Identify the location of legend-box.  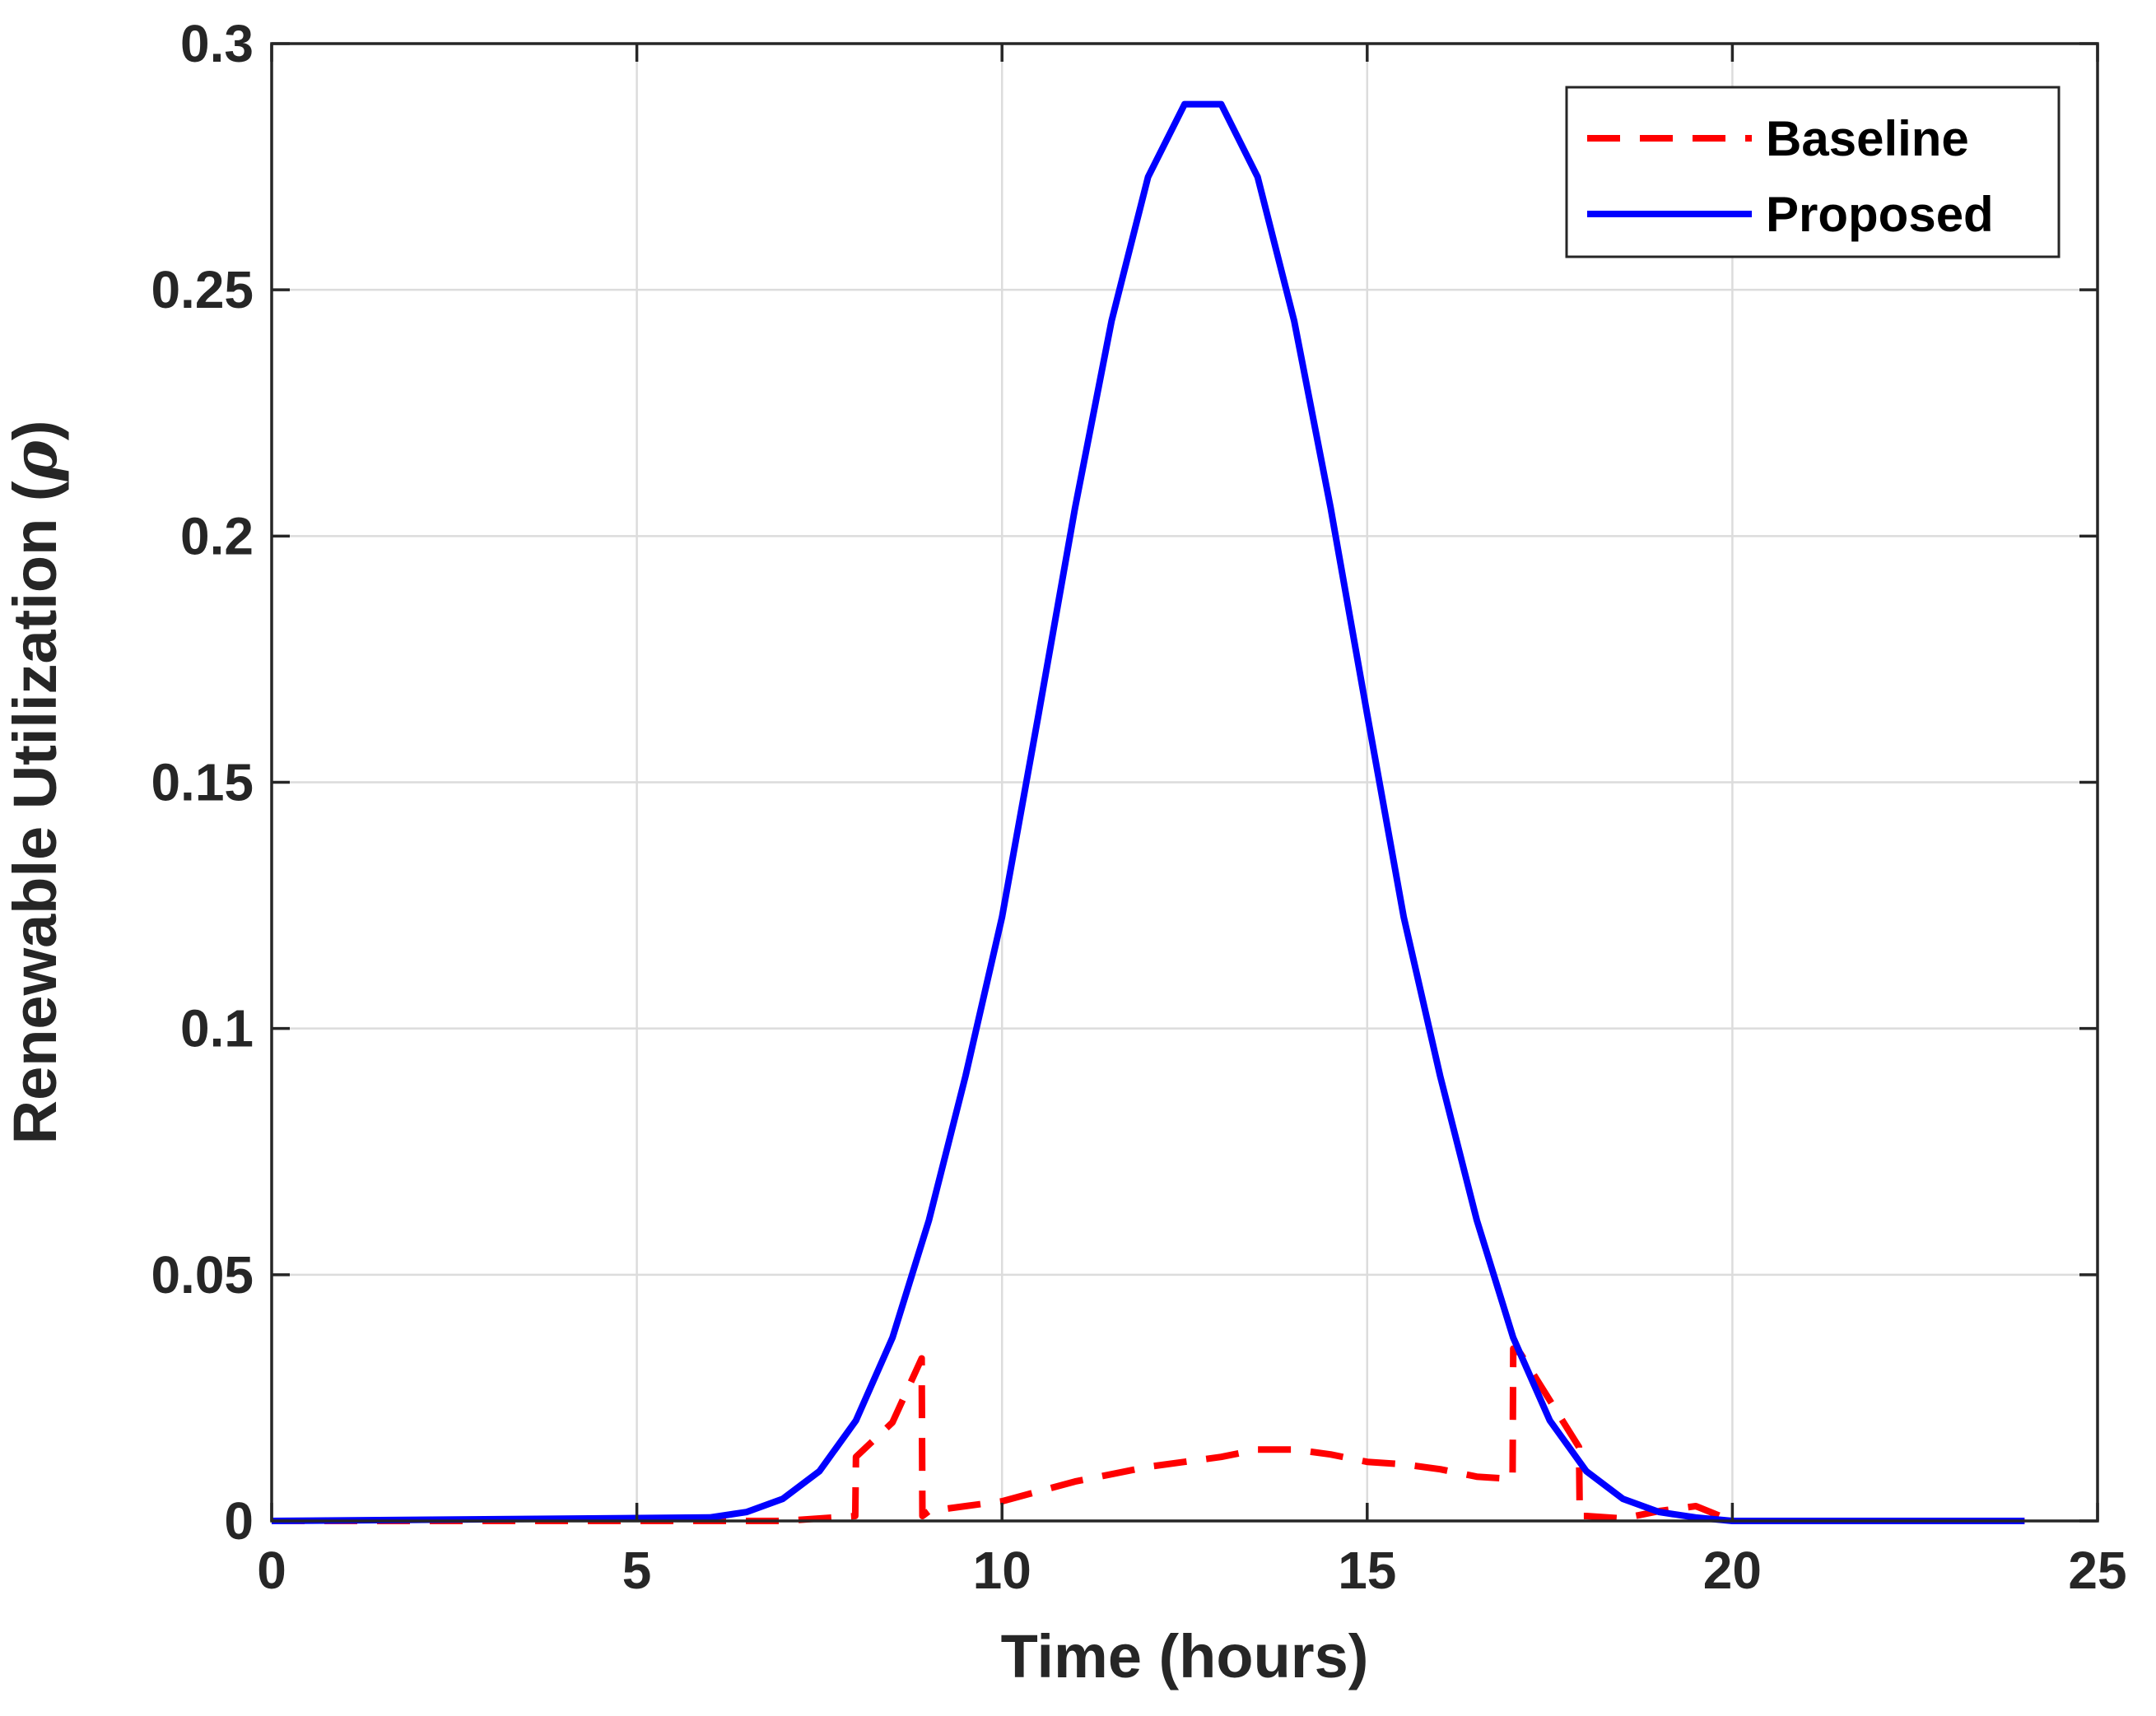
(1813, 172).